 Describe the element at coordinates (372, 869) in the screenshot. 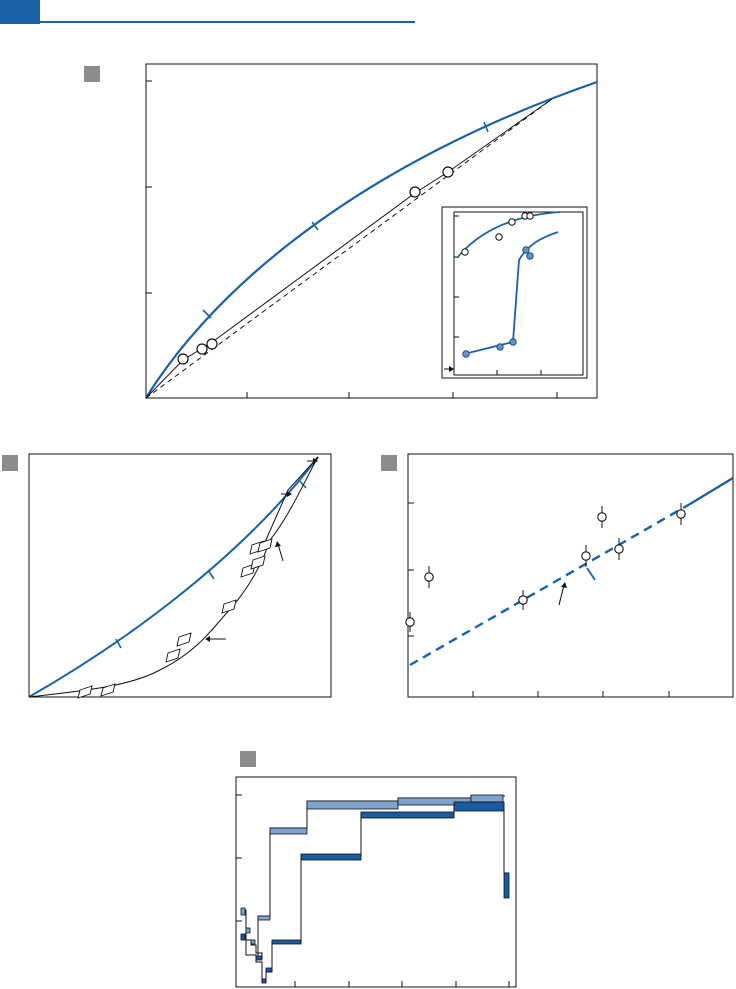

I see `panel-d-light-bars` at that location.